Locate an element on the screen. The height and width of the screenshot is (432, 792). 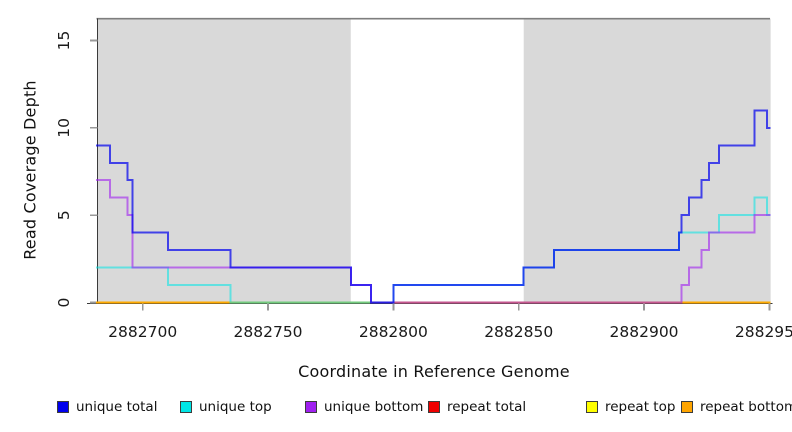
legend-item-unique-bottom: unique bottom is located at coordinates (364, 407).